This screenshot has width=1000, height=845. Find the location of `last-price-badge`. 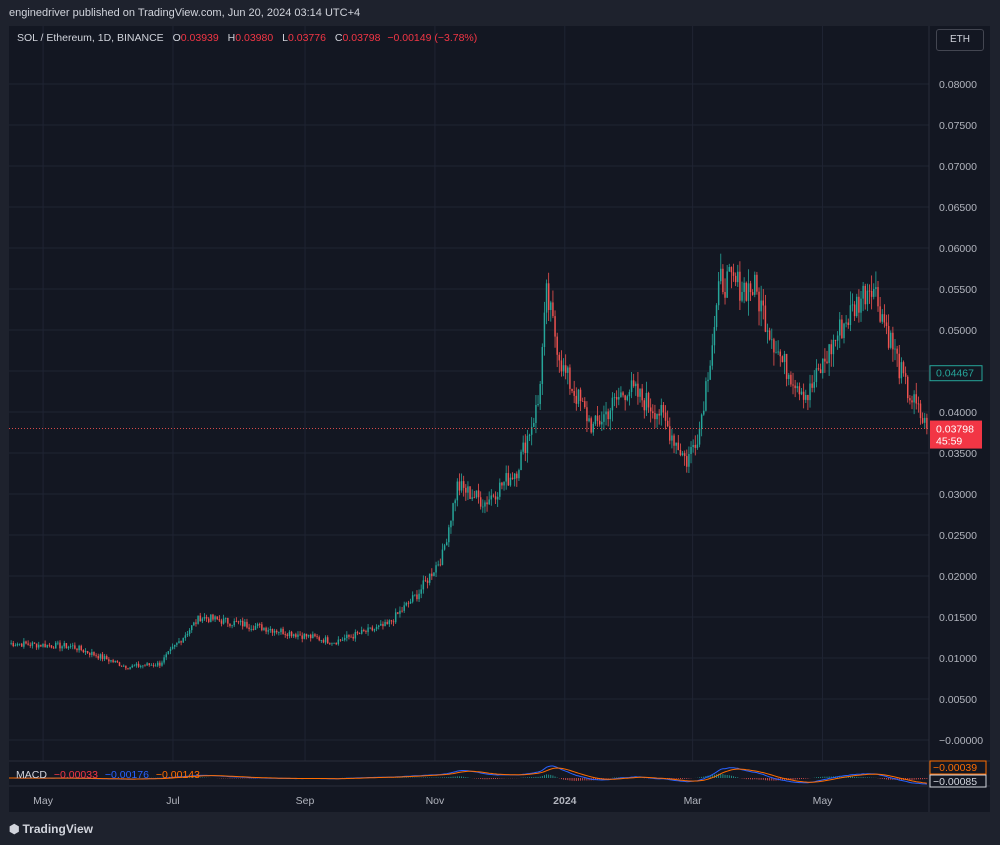

last-price-badge is located at coordinates (956, 434).